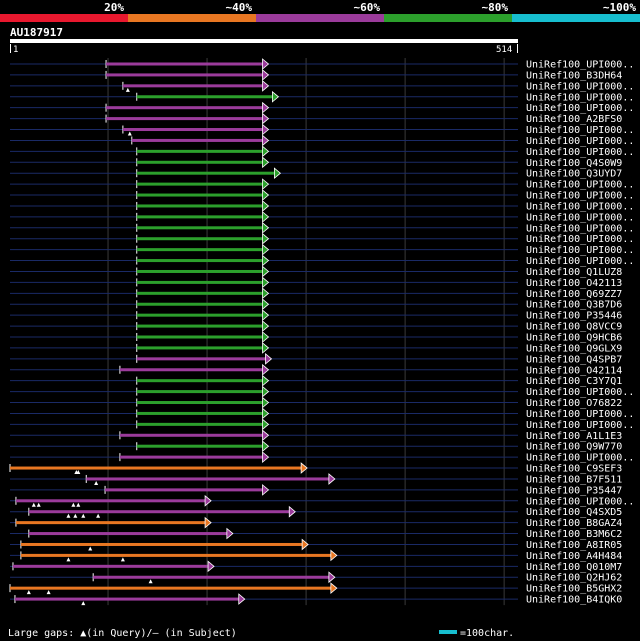 The width and height of the screenshot is (640, 641). Describe the element at coordinates (574, 447) in the screenshot. I see `hit-label: UniRef100_Q9W770` at that location.